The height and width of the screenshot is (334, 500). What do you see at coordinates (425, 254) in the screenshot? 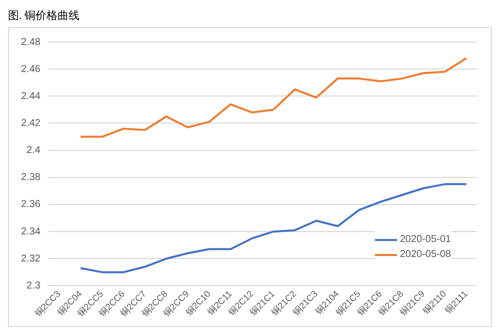
I see `legend-label: 2020-05-08` at bounding box center [425, 254].